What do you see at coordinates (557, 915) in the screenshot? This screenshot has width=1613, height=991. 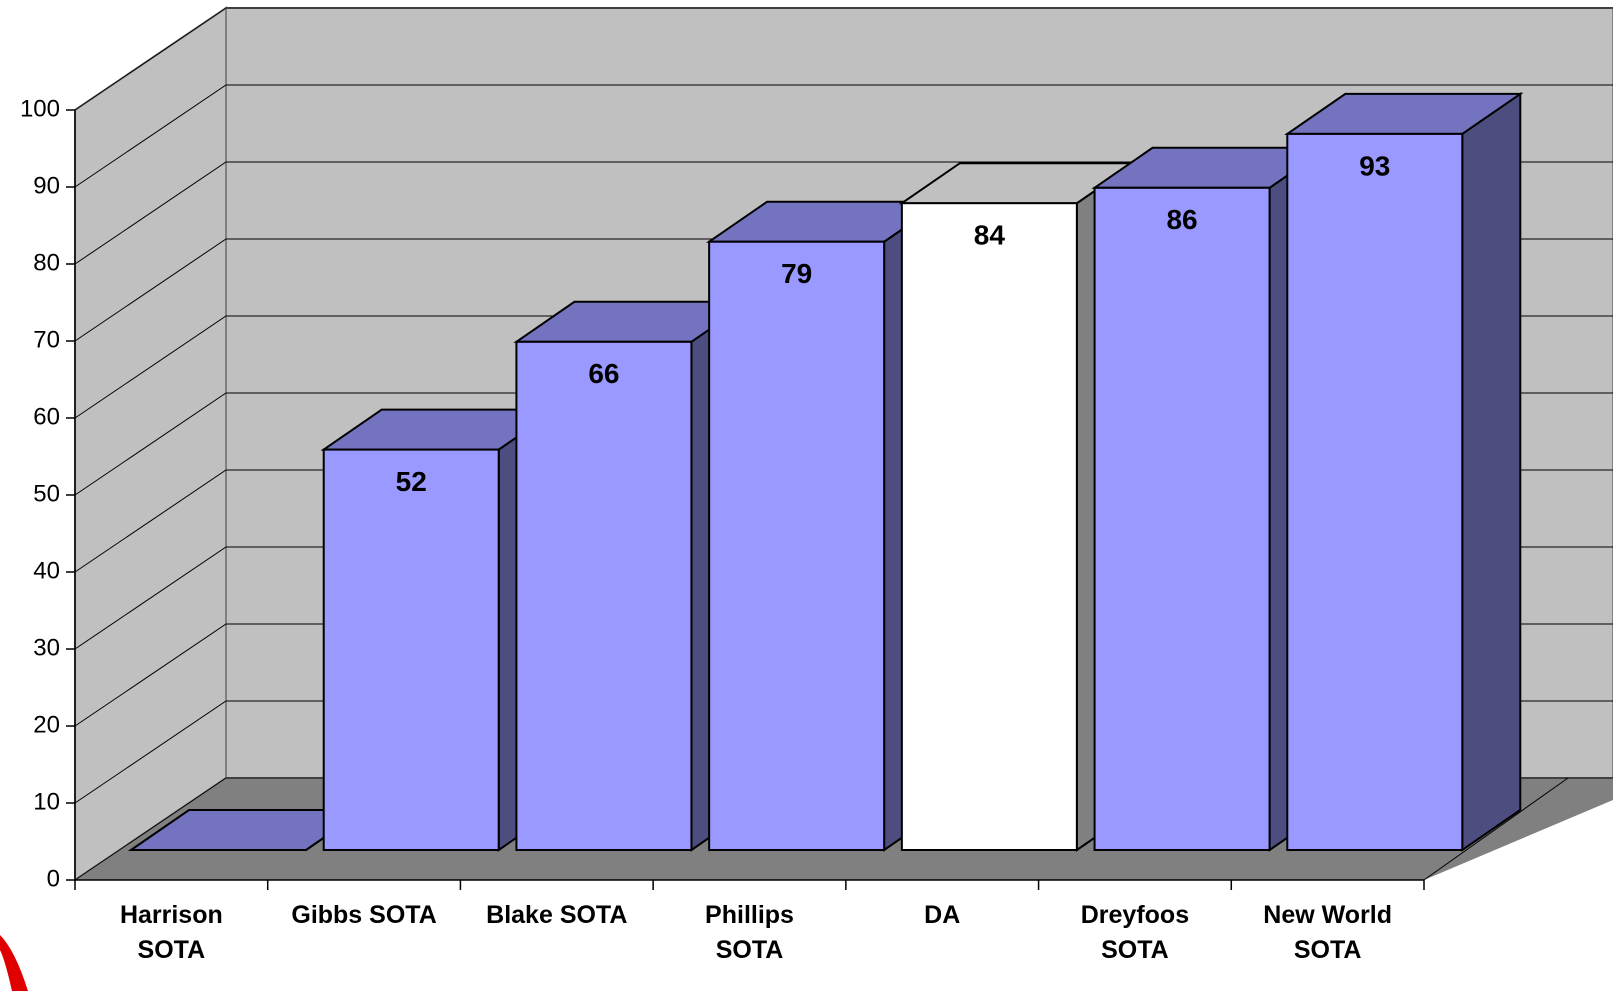 I see `x-tick-label: Blake SOTA` at bounding box center [557, 915].